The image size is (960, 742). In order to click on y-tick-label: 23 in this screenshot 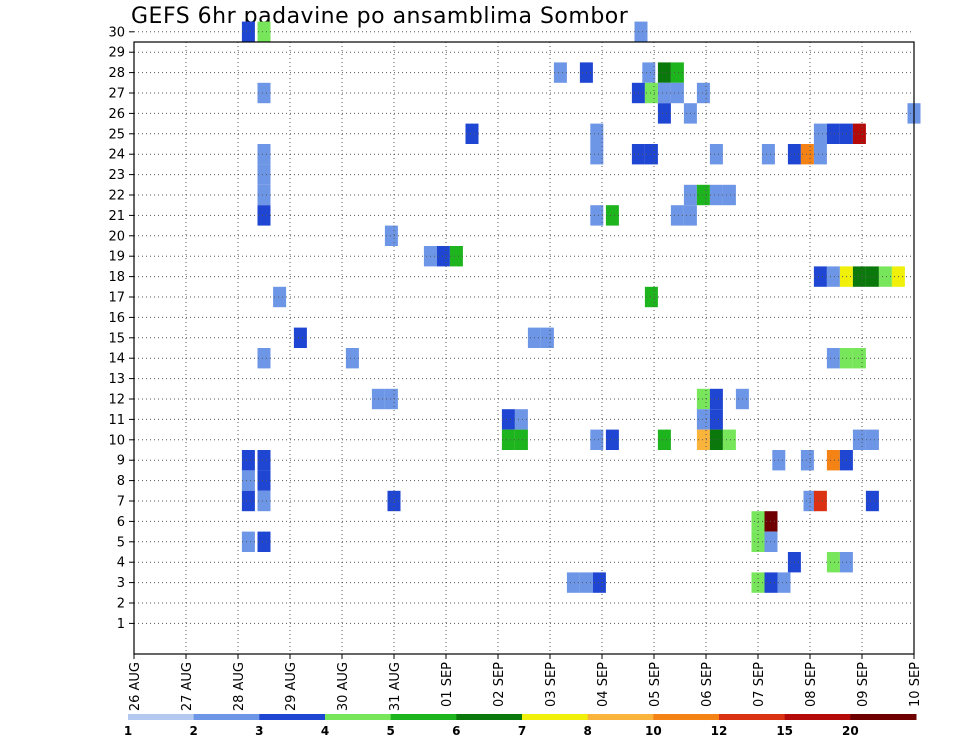, I will do `click(116, 175)`.